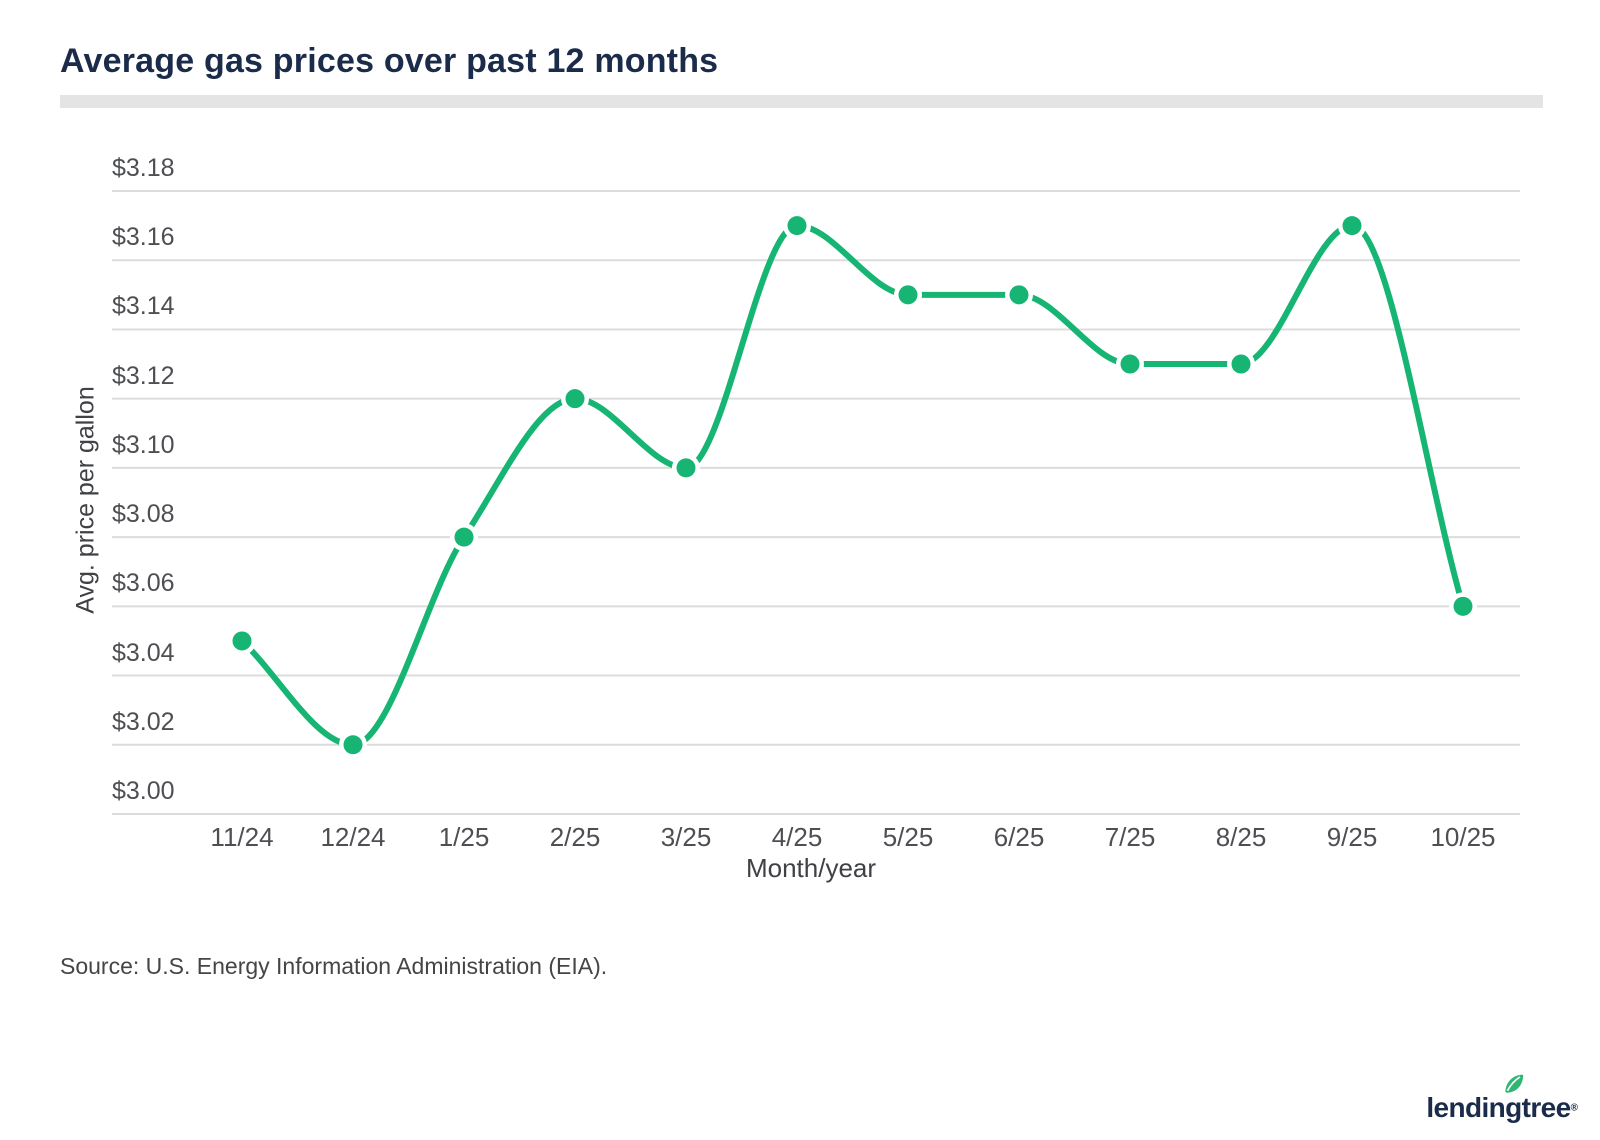 This screenshot has height=1140, width=1600. Describe the element at coordinates (389, 61) in the screenshot. I see `page-title: Average gas prices over past 12 months` at that location.